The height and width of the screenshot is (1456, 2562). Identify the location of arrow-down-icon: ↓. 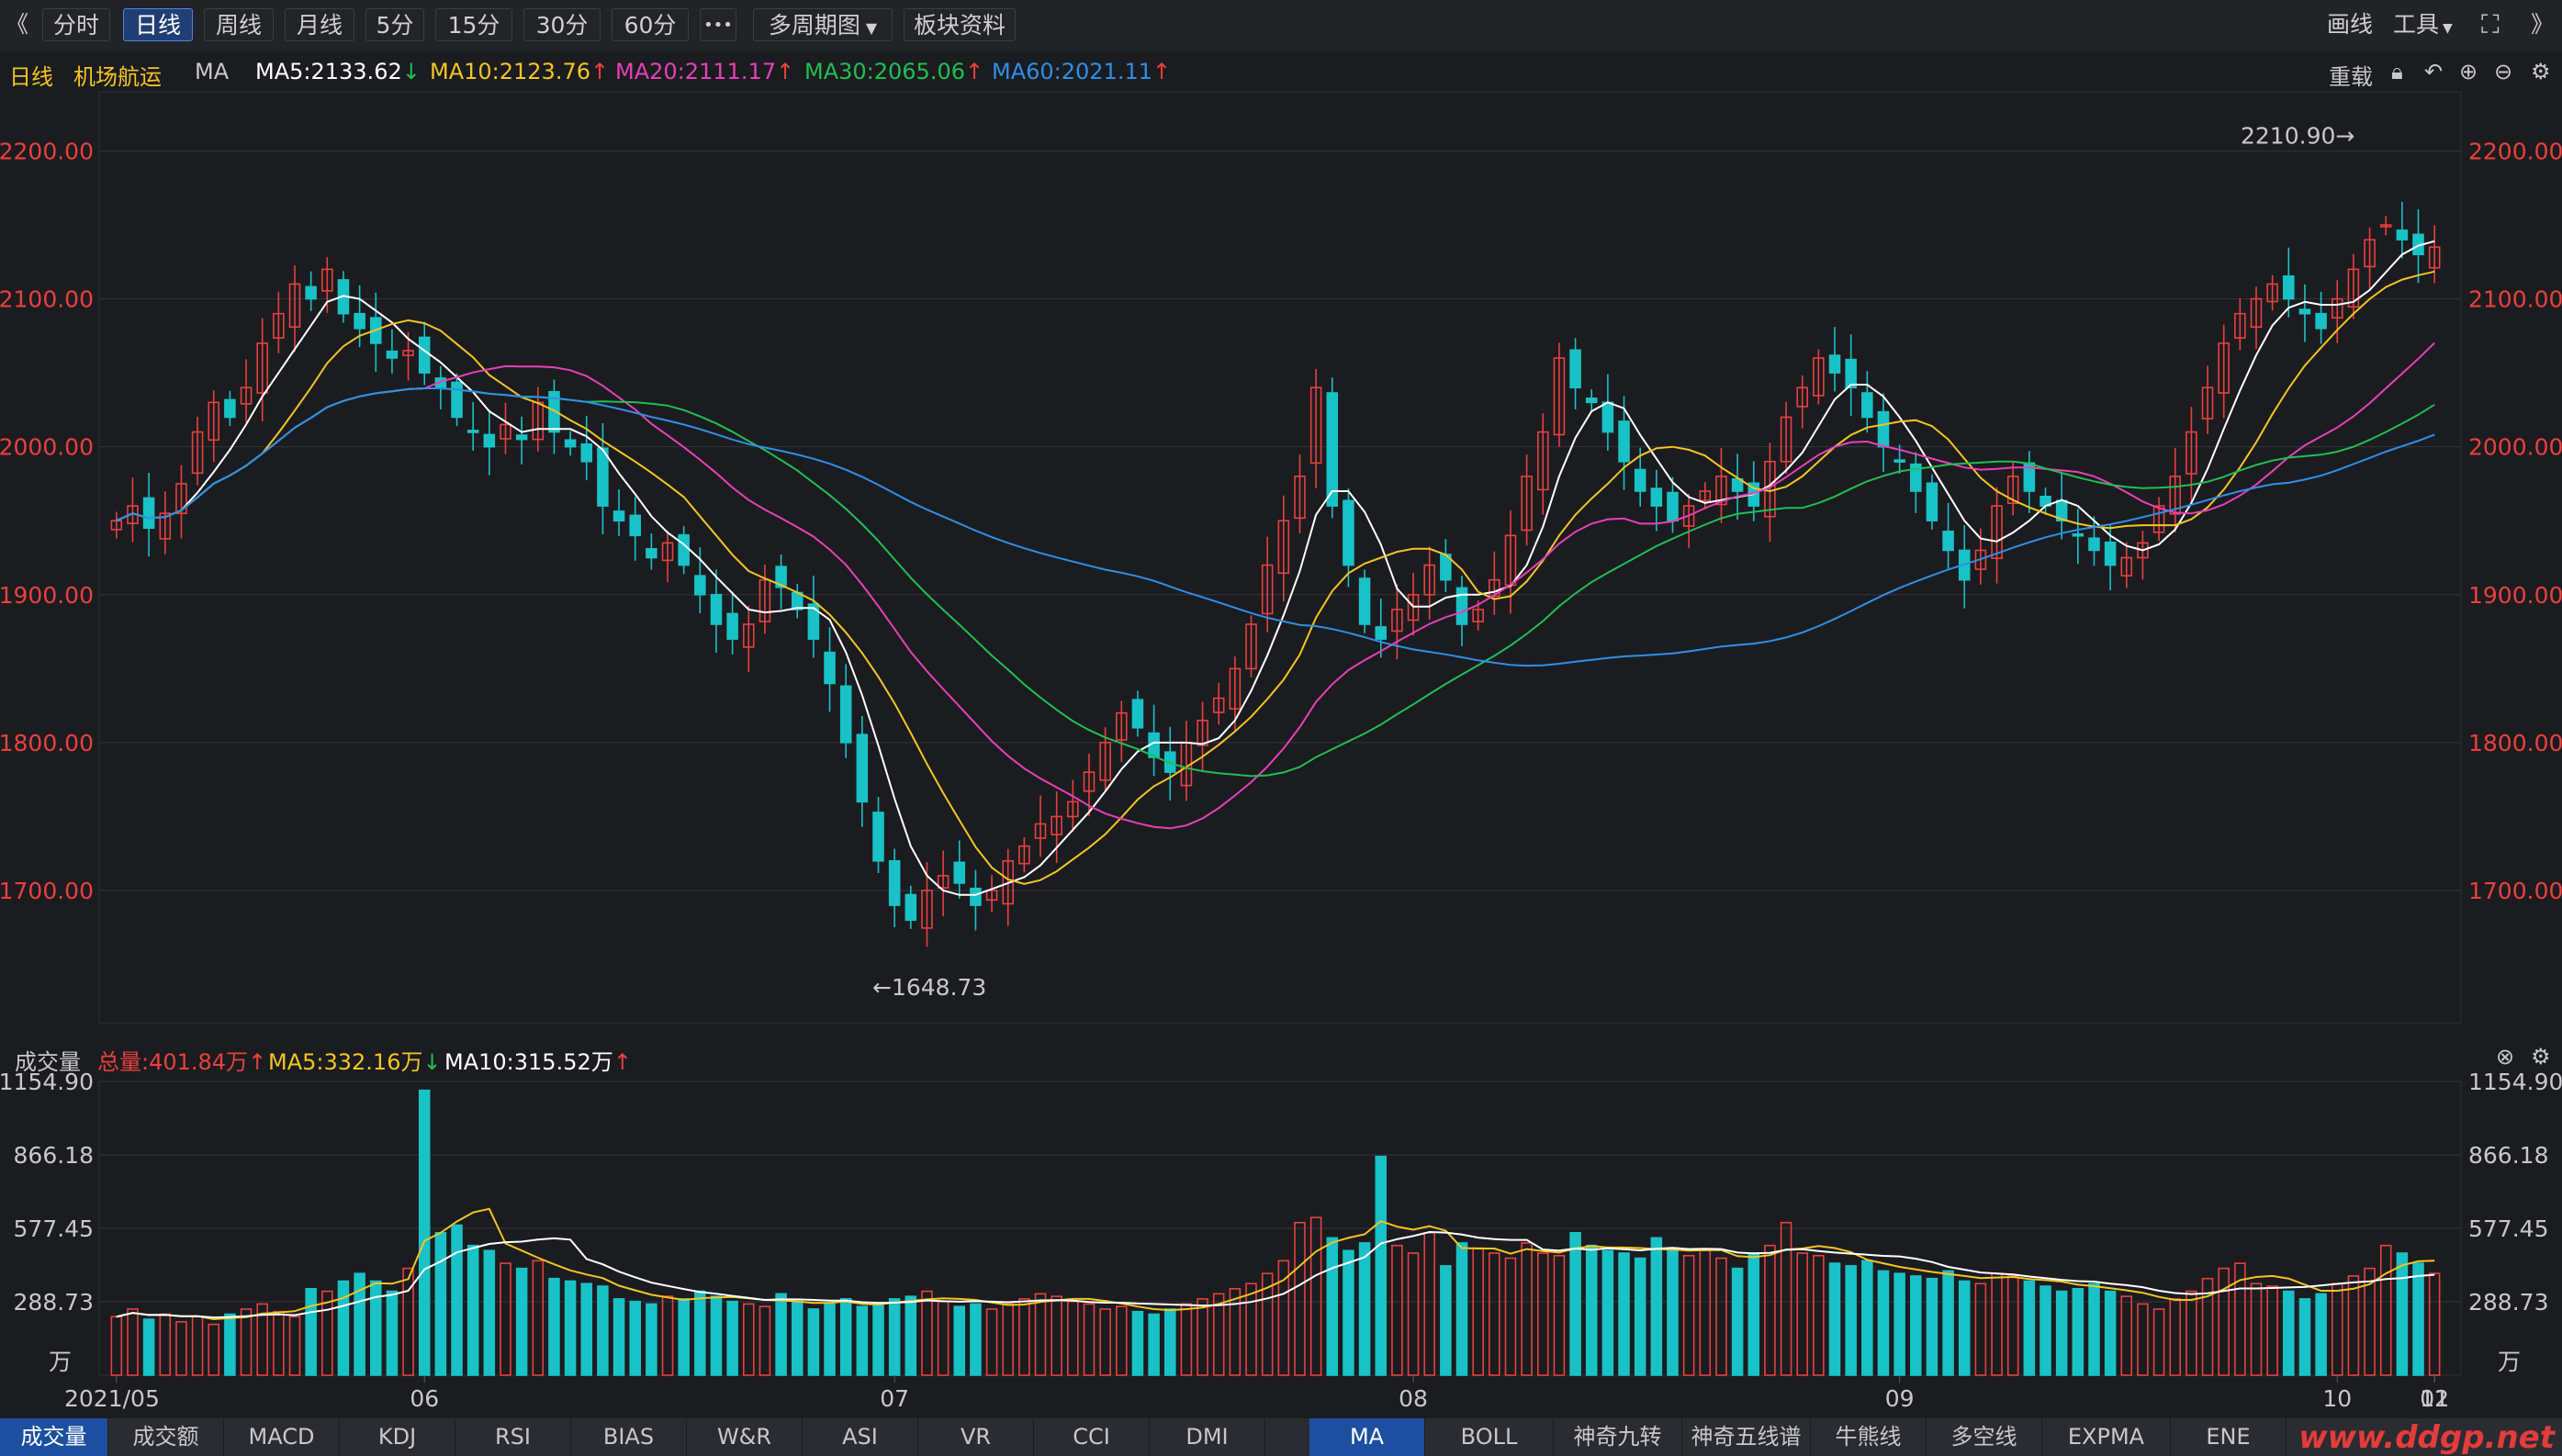
(432, 1062).